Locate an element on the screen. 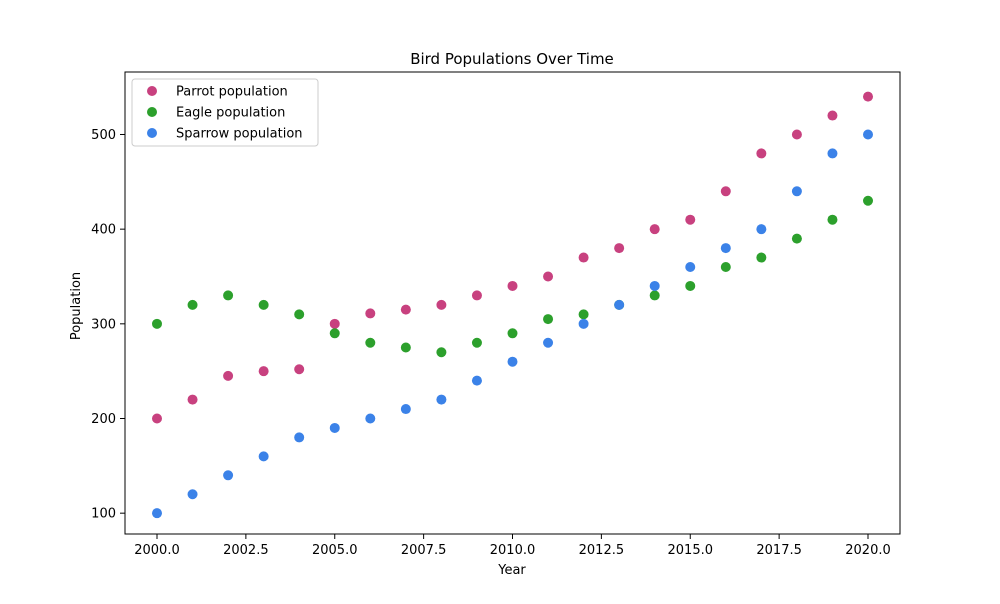 The width and height of the screenshot is (1000, 604). x-tick-label: 2005.0 is located at coordinates (335, 550).